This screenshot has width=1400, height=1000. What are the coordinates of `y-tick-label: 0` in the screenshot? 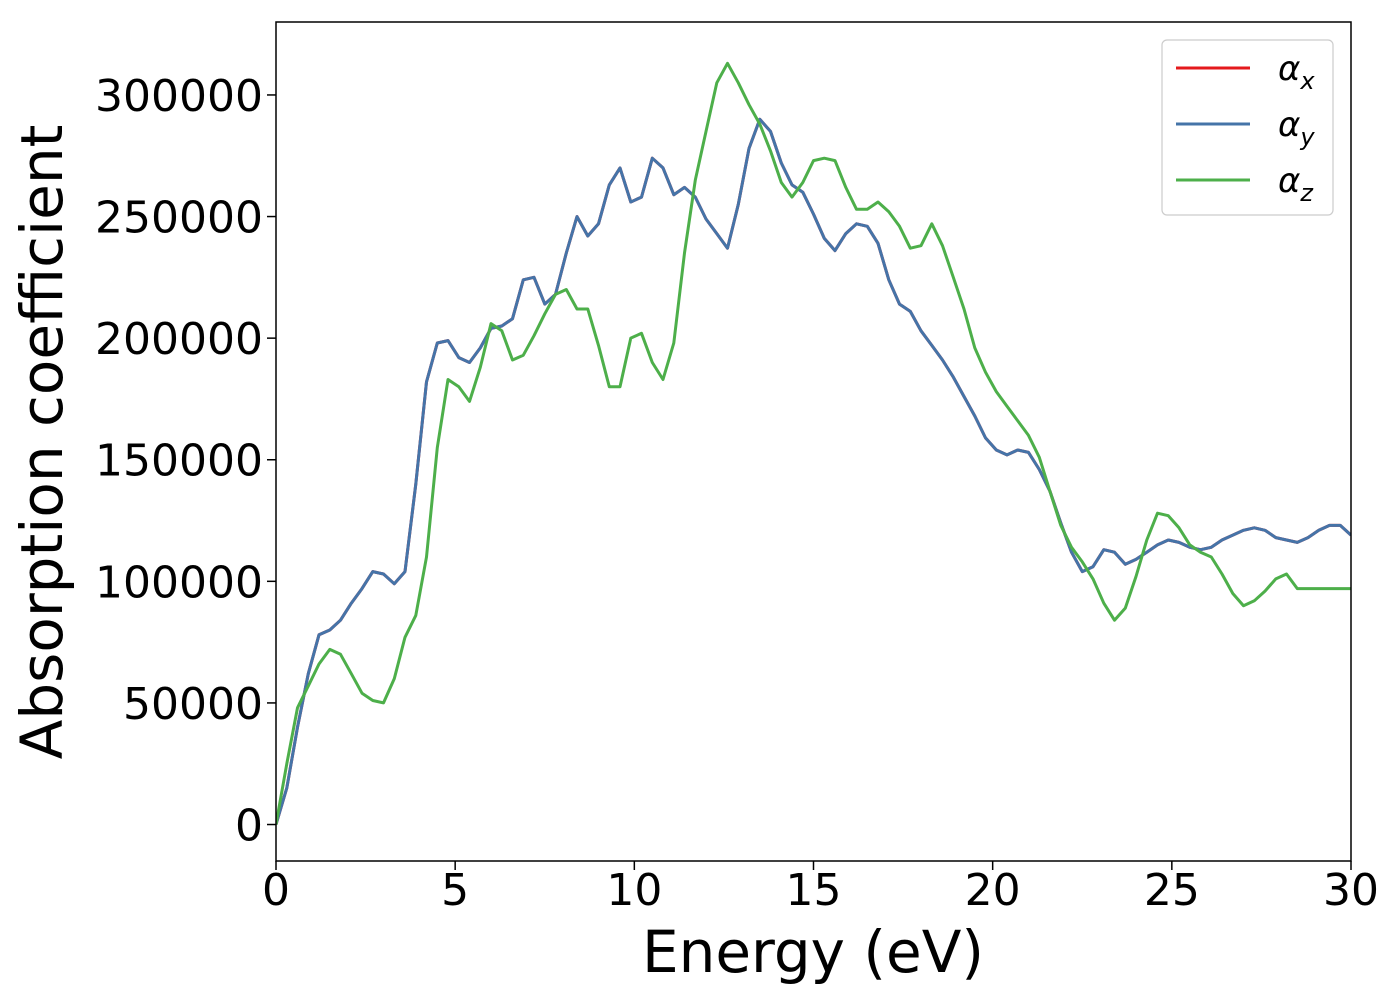 It's located at (249, 826).